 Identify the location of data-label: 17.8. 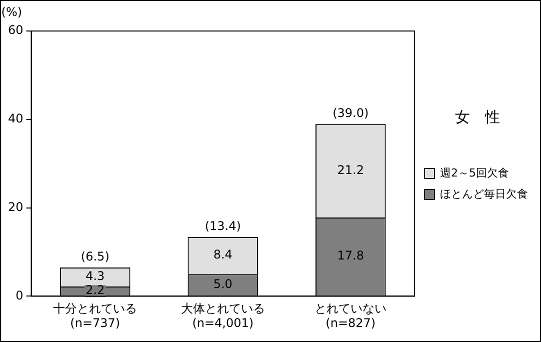
(350, 255).